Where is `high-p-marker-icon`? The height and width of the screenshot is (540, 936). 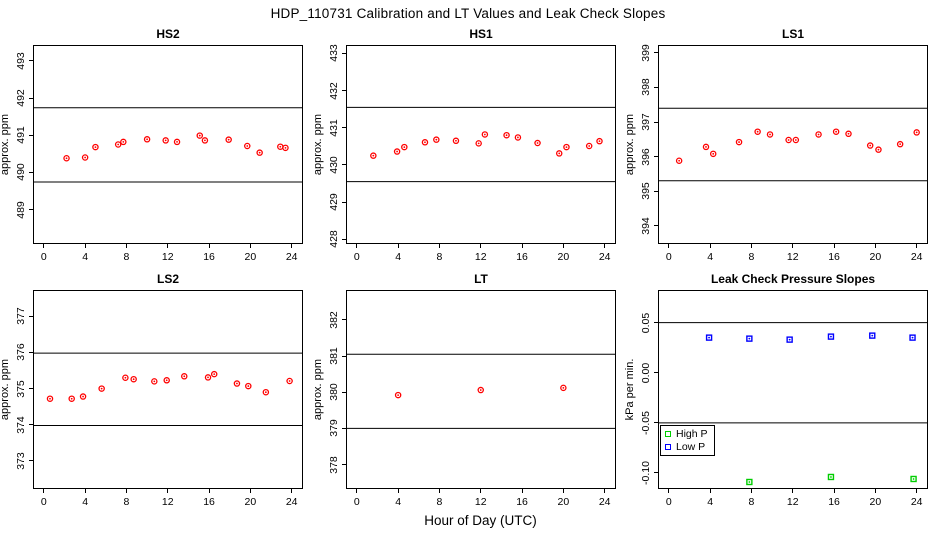
high-p-marker-icon is located at coordinates (668, 433).